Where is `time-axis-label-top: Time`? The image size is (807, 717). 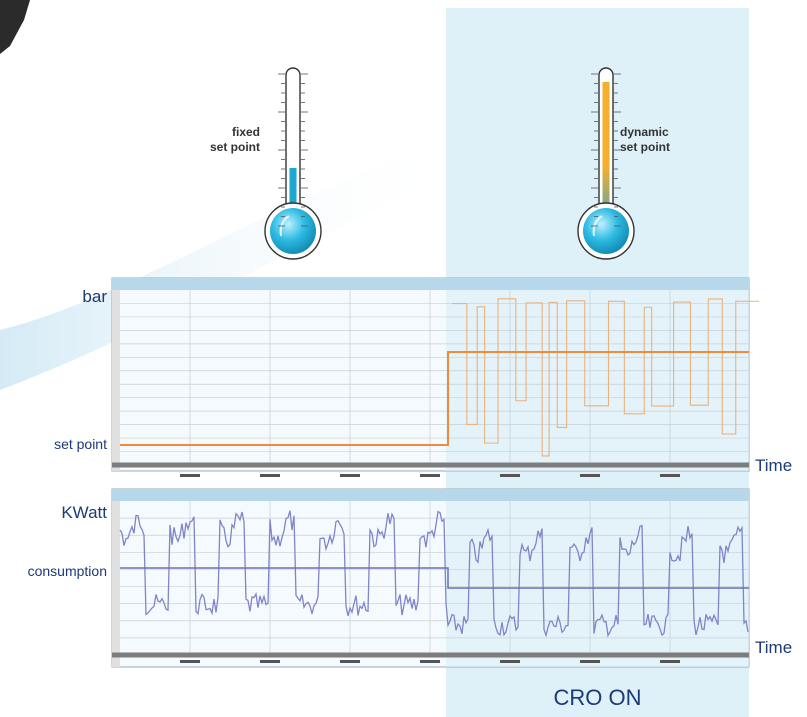
time-axis-label-top: Time is located at coordinates (774, 465).